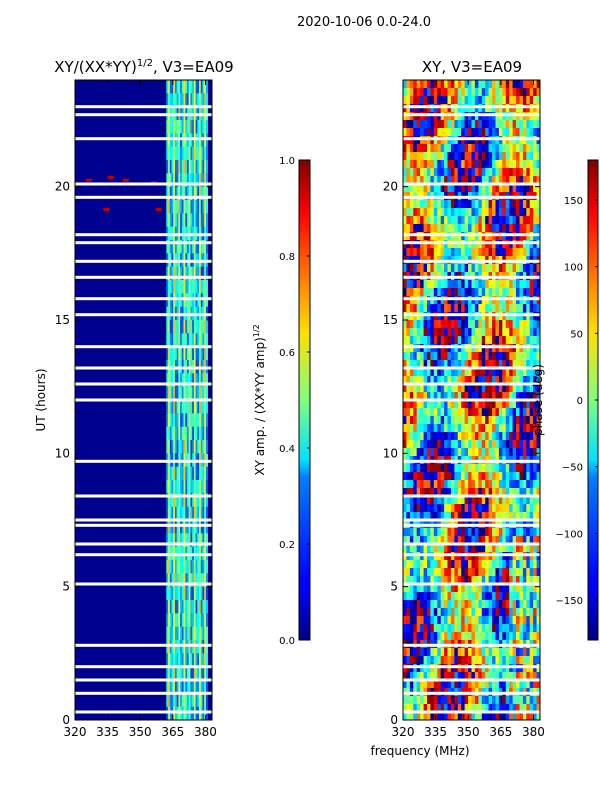  What do you see at coordinates (106, 209) in the screenshot?
I see `amplitude-heatmap-speckle` at bounding box center [106, 209].